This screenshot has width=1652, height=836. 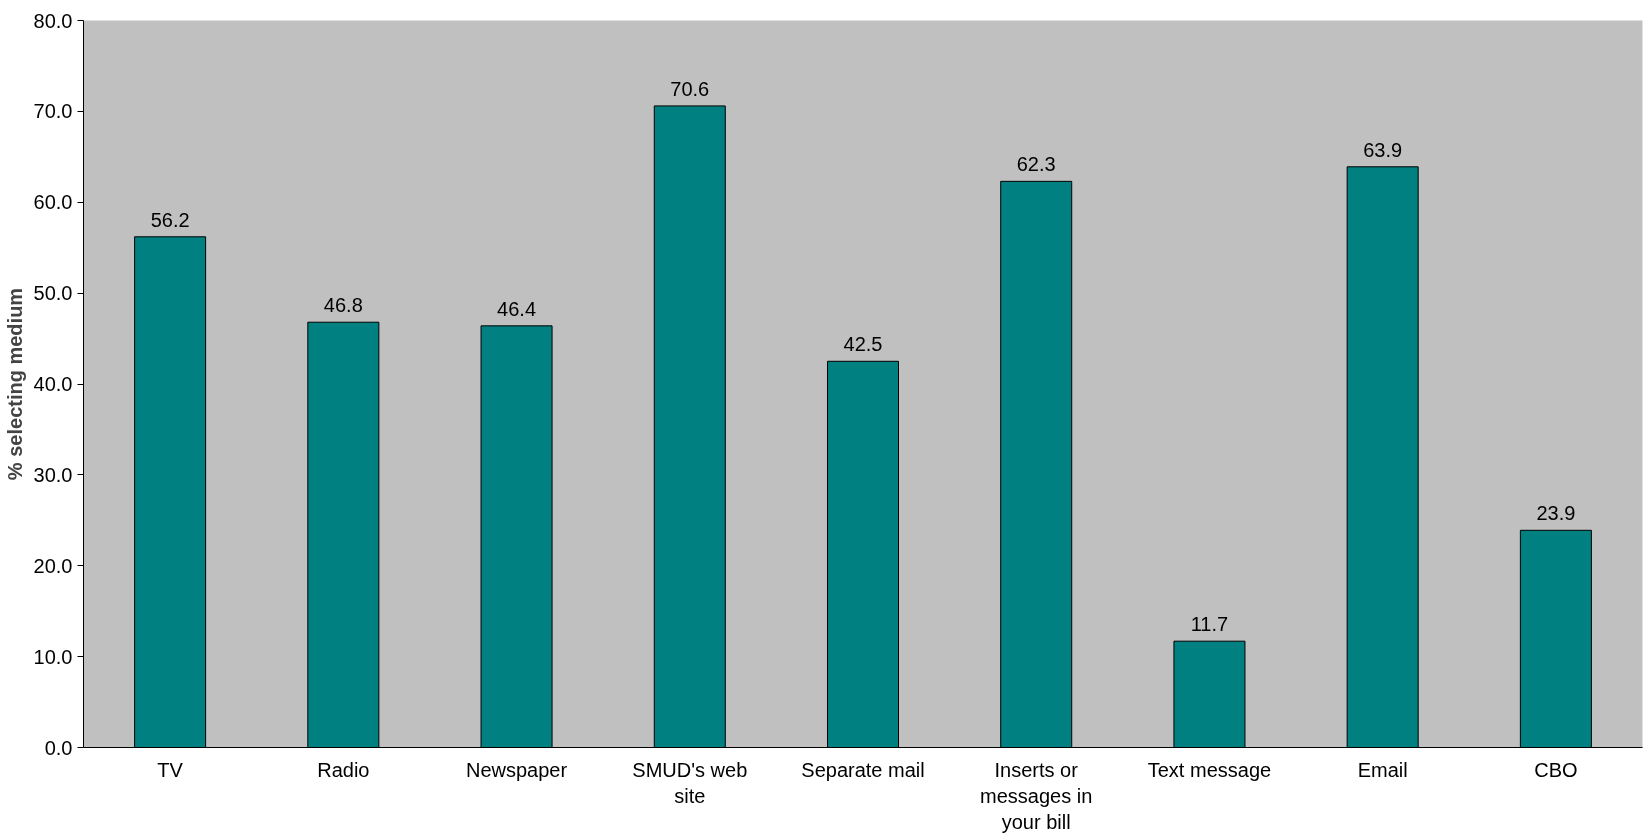 I want to click on x-tick-label: Text message, so click(x=1209, y=769).